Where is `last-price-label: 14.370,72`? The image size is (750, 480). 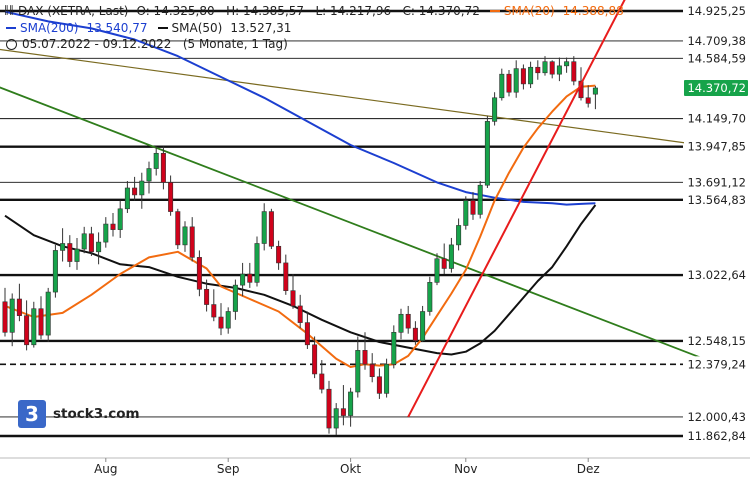 last-price-label: 14.370,72 is located at coordinates (716, 88).